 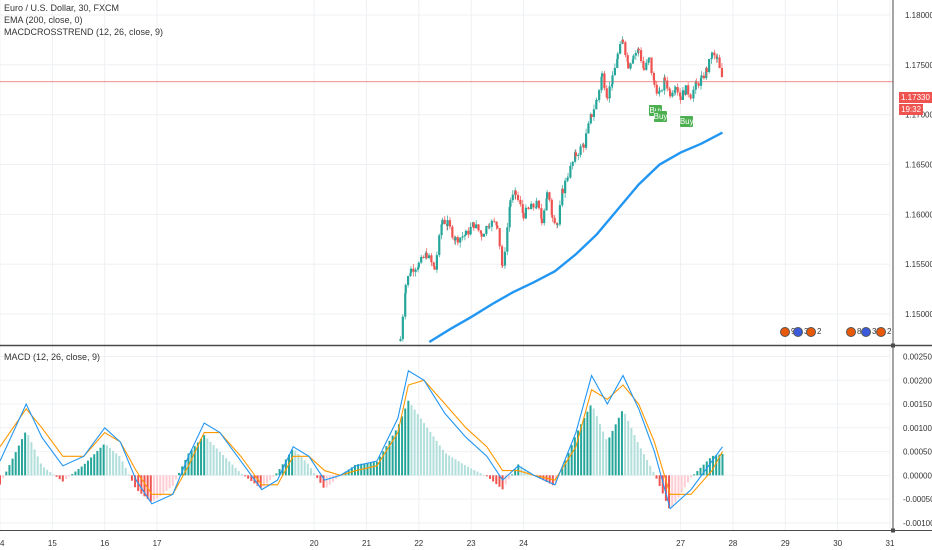 I want to click on x-tick-label: 27, so click(x=680, y=543).